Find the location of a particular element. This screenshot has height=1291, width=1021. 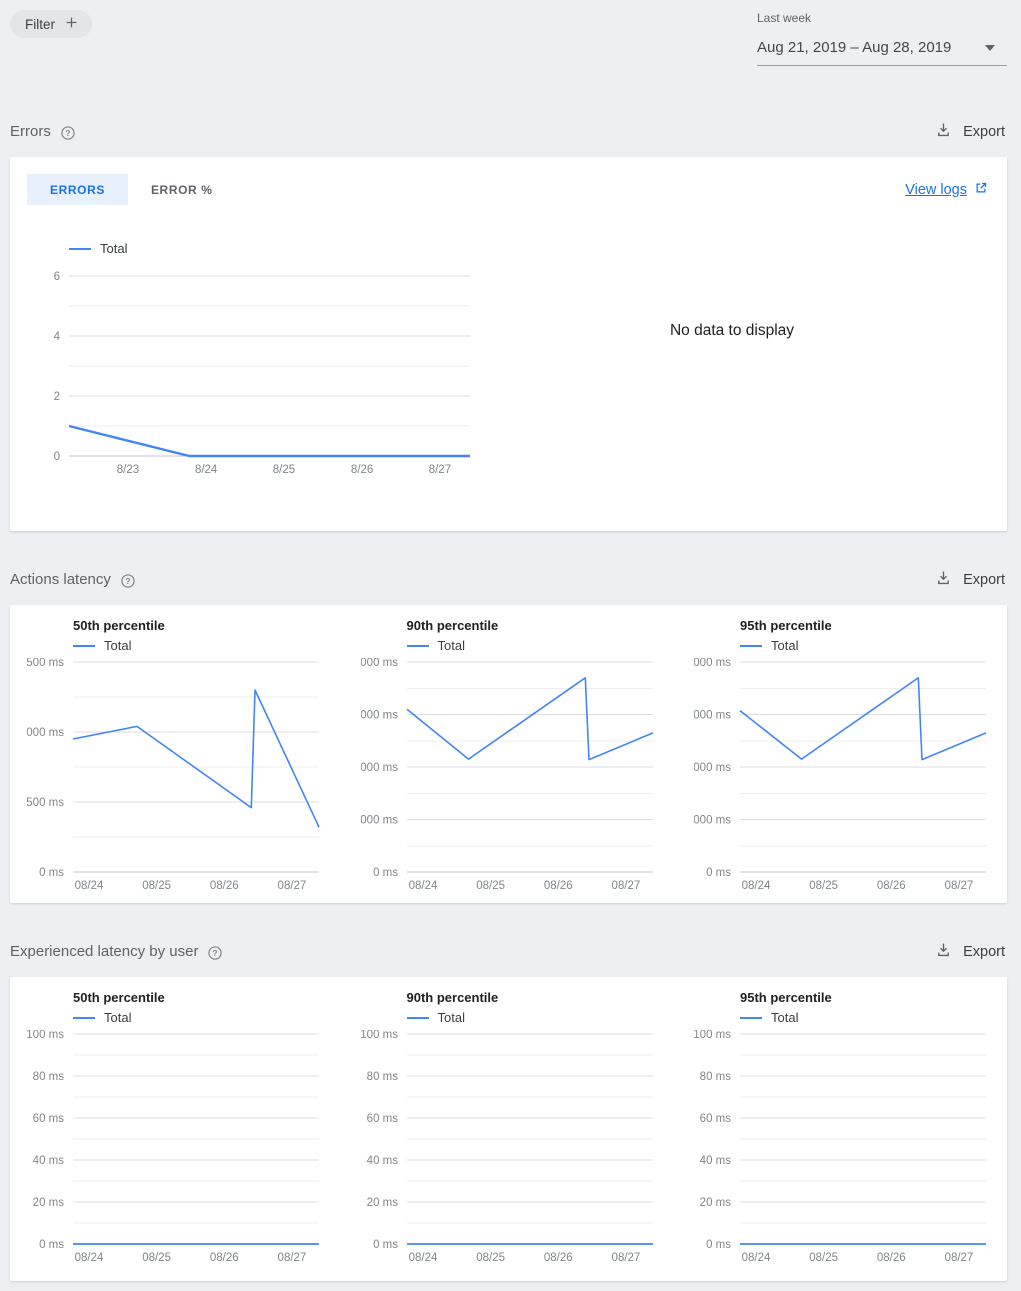

svg-text: 0 is located at coordinates (57, 457).